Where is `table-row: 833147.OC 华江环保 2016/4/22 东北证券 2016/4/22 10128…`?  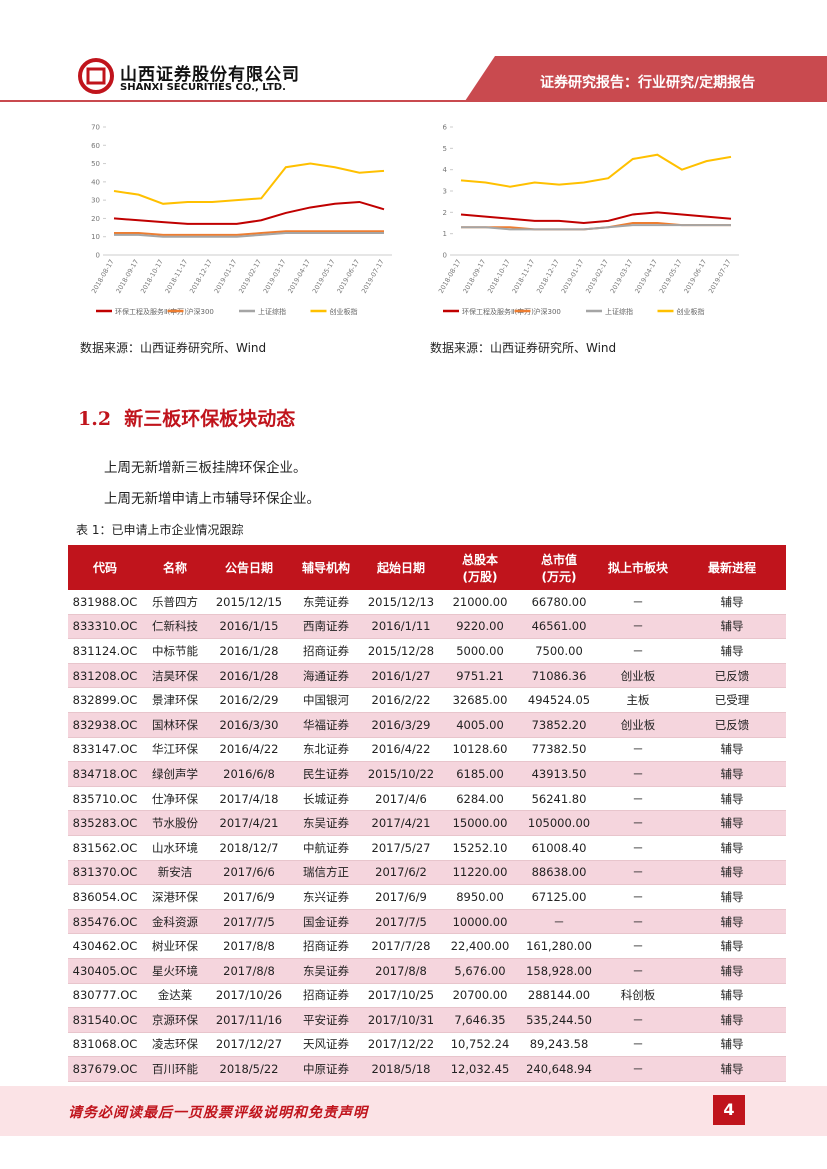
table-row: 833147.OC 华江环保 2016/4/22 东北证券 2016/4/22 10128… is located at coordinates (427, 750).